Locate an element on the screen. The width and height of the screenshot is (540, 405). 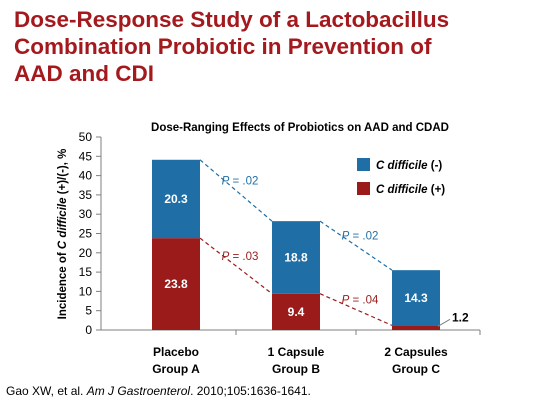
bar-value-leader is located at coordinates (444, 322).